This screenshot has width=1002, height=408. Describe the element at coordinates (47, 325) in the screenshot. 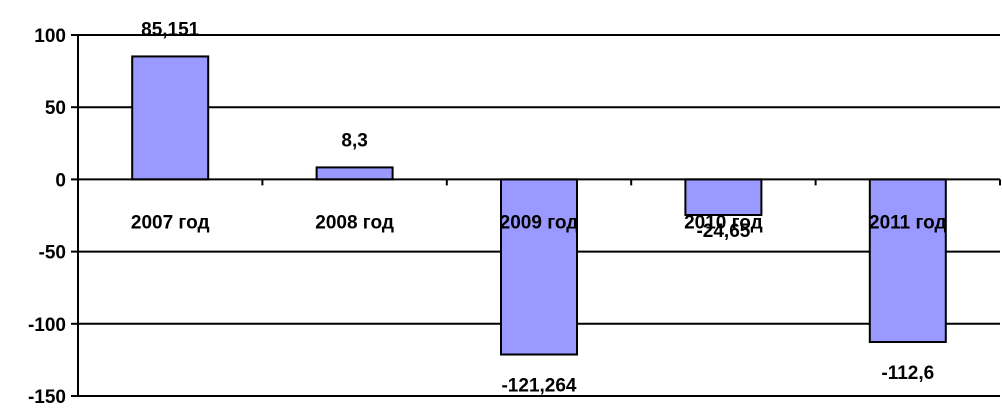

I see `y-tick-label: -100` at that location.